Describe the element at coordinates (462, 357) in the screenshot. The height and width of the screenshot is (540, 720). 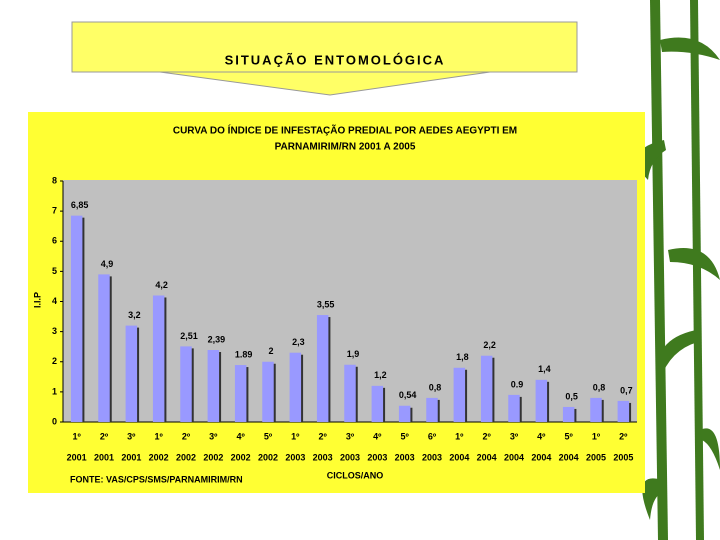
I see `value-label: 1,8` at that location.